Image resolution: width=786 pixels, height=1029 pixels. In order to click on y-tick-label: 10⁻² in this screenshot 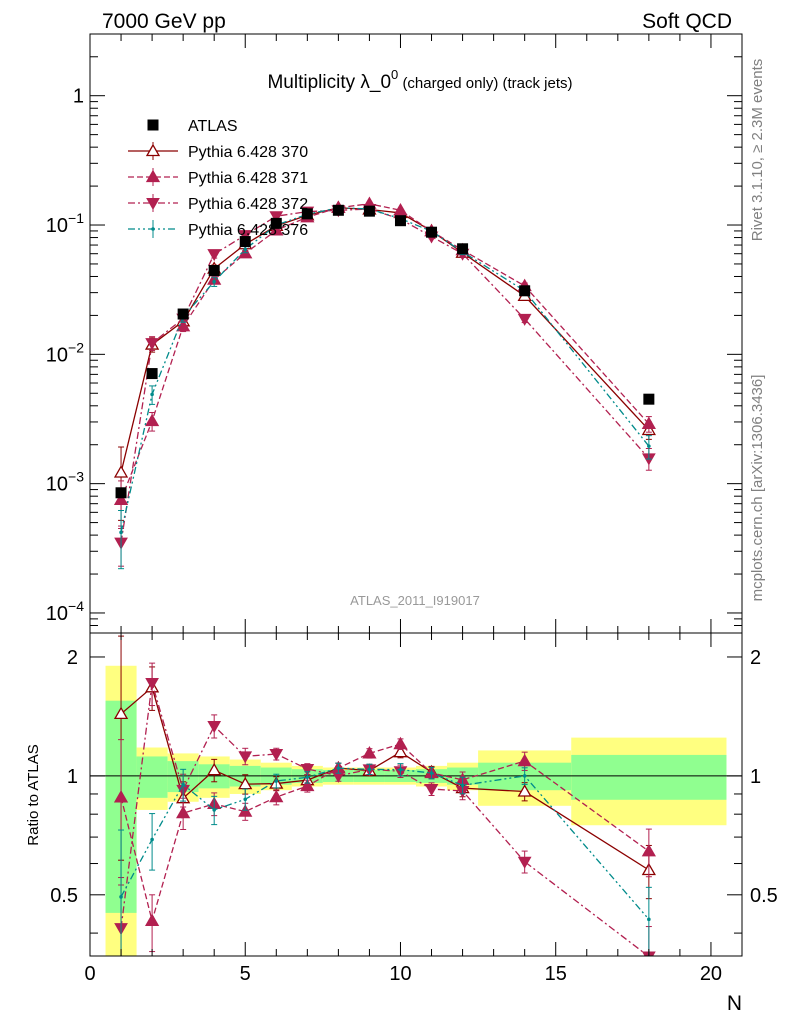, I will do `click(65, 352)`.